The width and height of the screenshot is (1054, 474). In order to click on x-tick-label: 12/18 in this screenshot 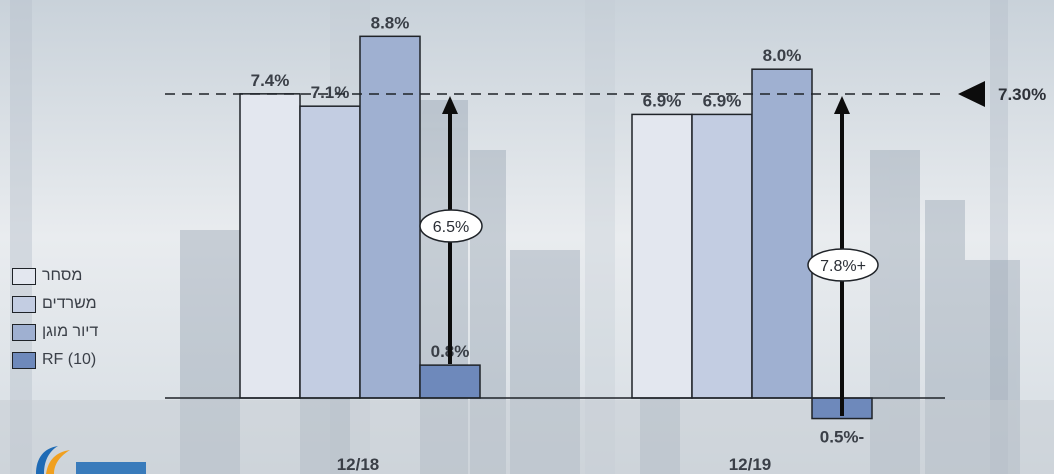, I will do `click(358, 464)`.